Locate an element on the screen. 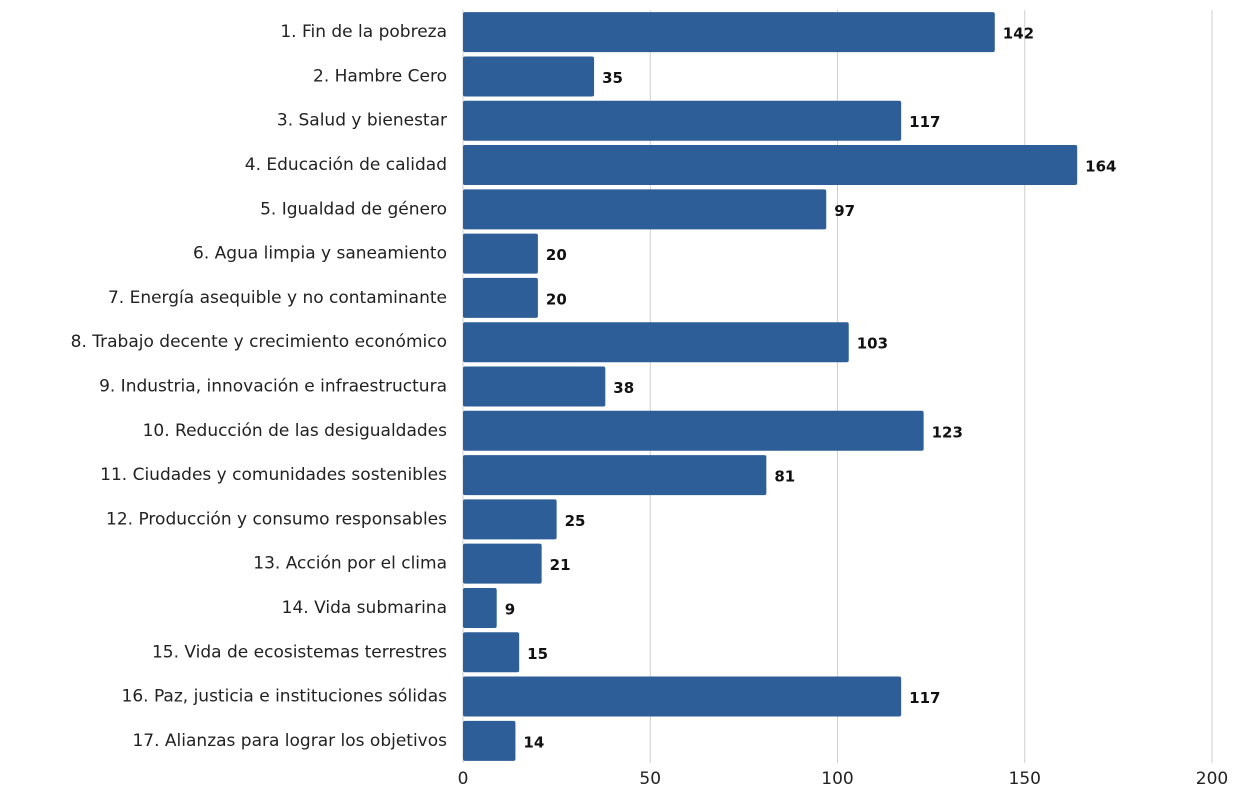  value-label: 14 is located at coordinates (533, 742).